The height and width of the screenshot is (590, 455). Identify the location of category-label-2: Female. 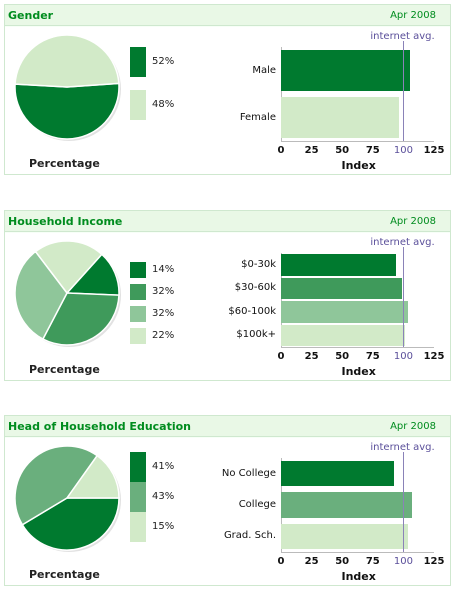
(257, 117).